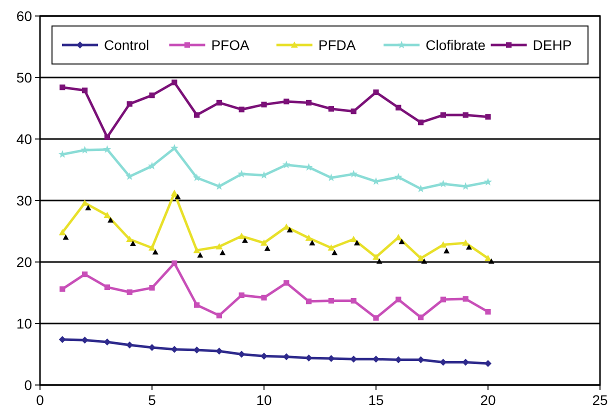 The height and width of the screenshot is (417, 613). I want to click on y-tick-label: 30, so click(24, 200).